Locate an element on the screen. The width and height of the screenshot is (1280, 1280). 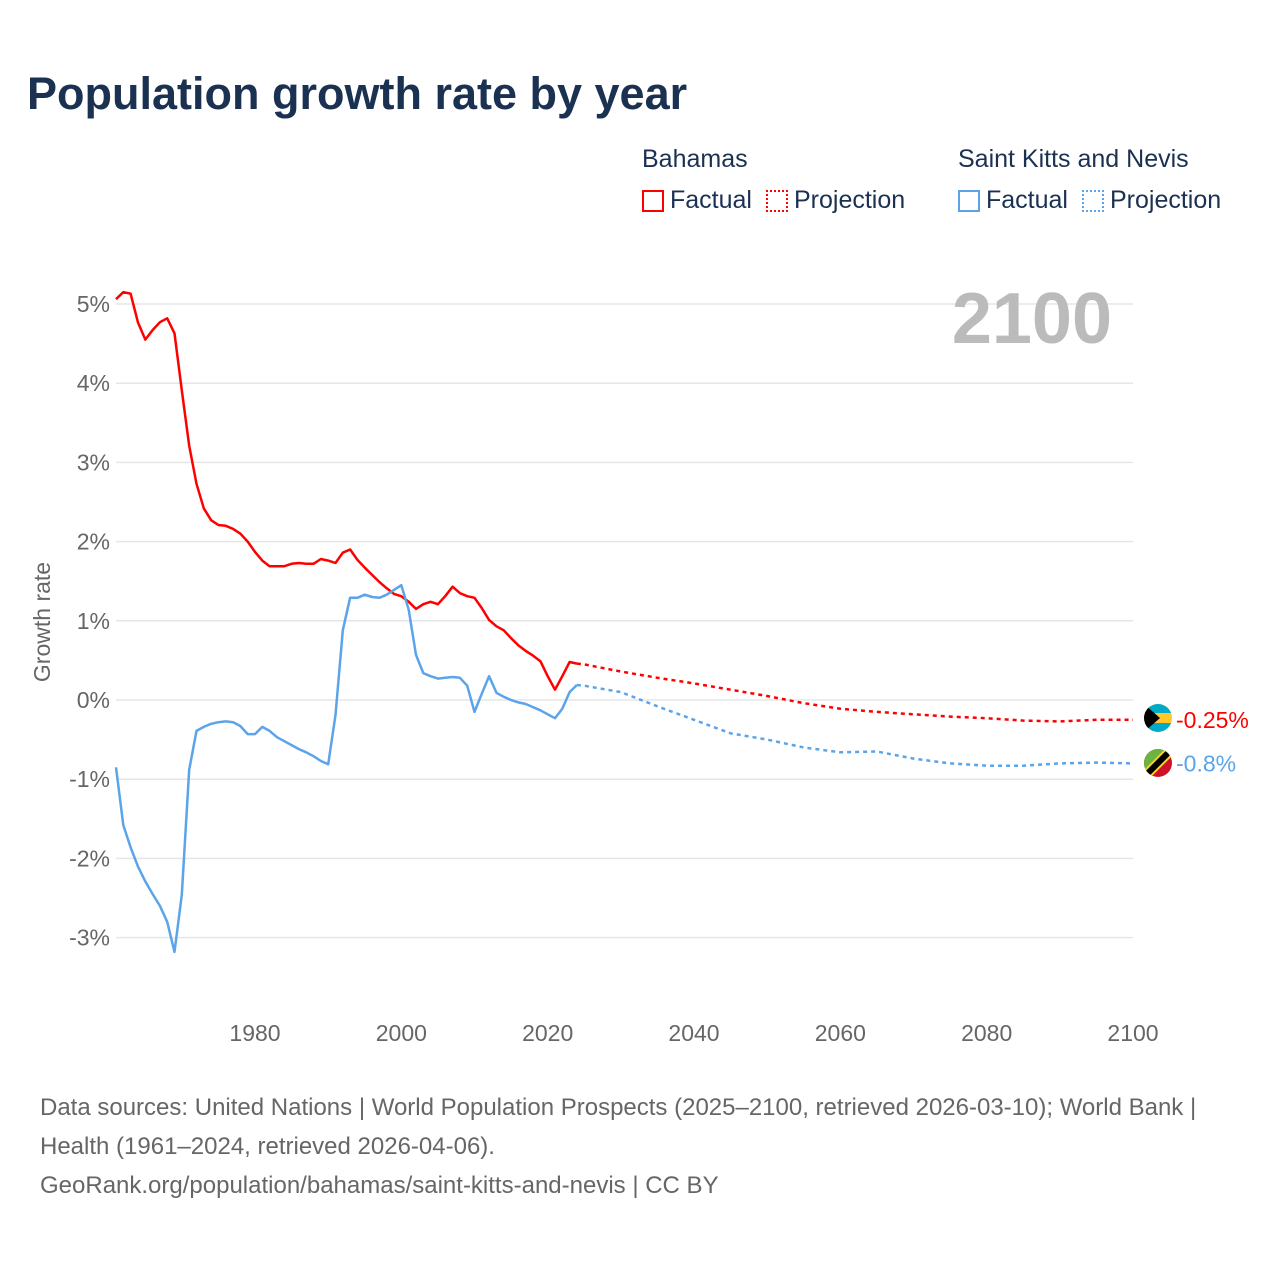
y-tick-label: 1% is located at coordinates (93, 621).